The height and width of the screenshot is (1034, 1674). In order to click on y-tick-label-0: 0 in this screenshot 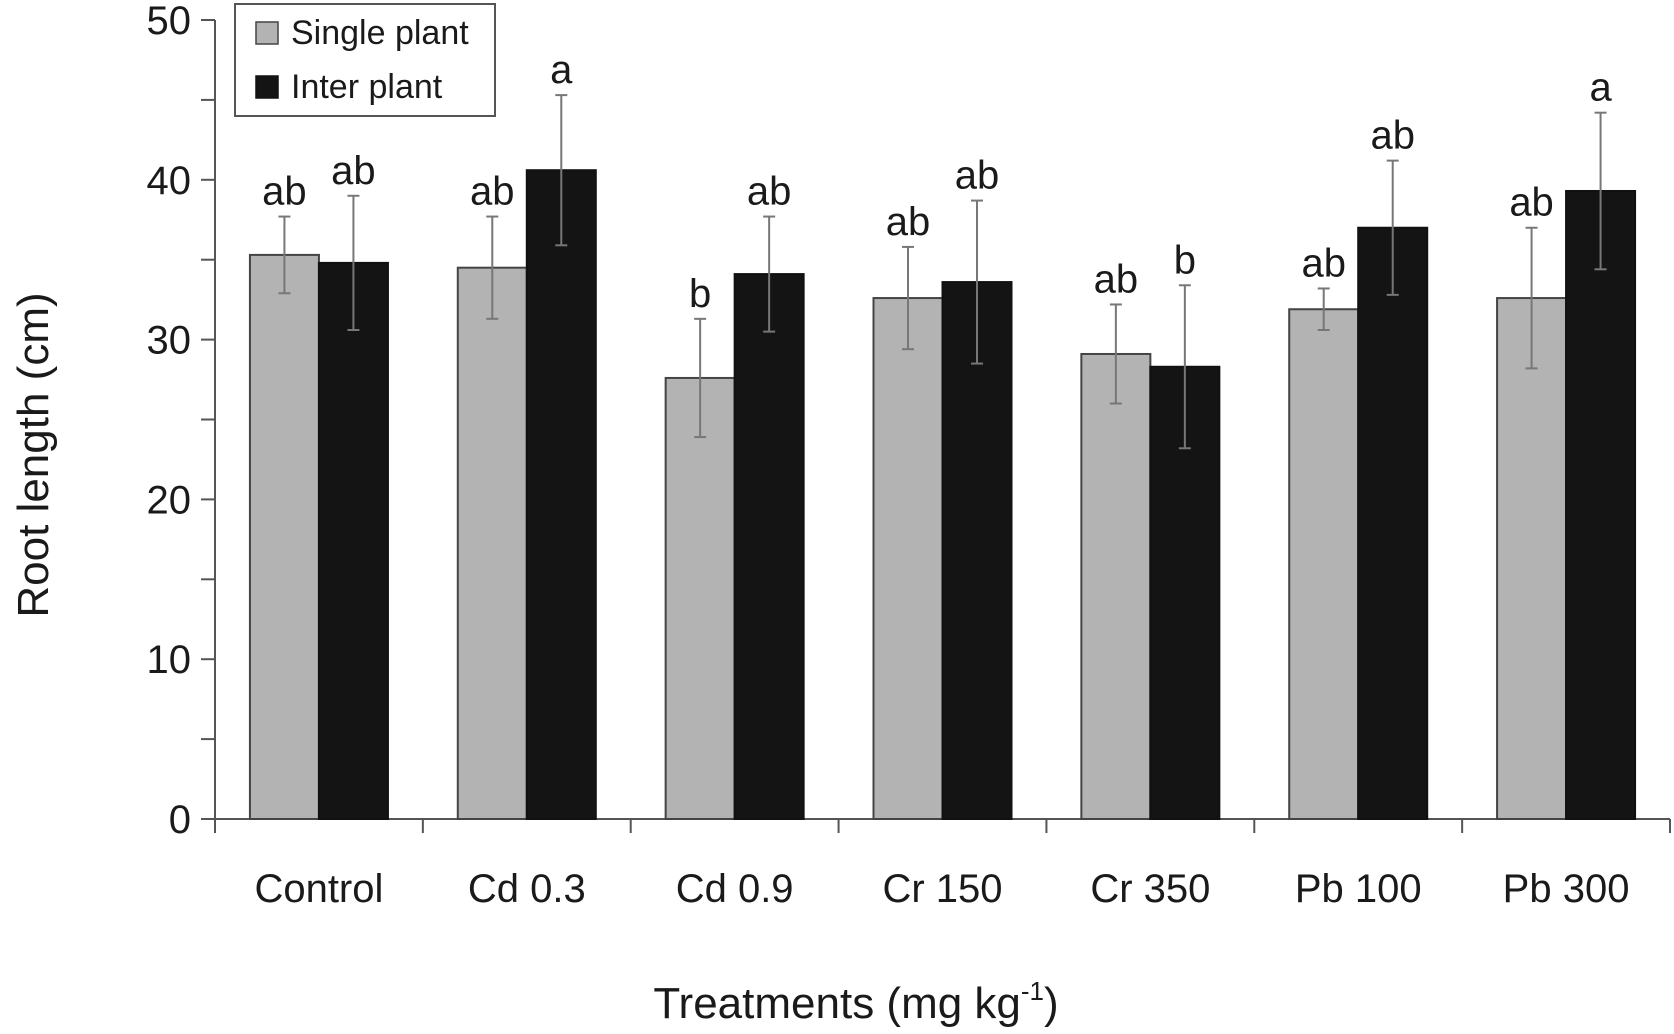, I will do `click(180, 820)`.